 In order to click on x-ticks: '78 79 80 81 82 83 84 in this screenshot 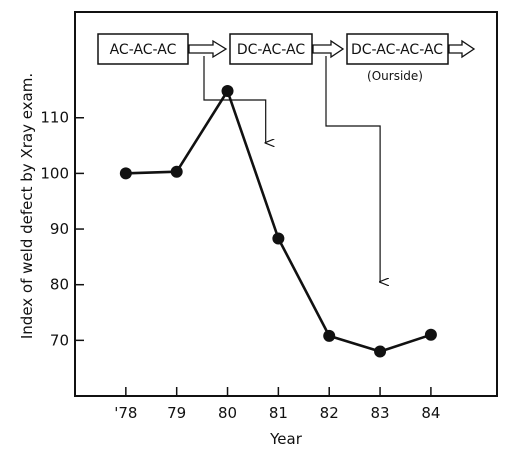, I will do `click(277, 404)`.